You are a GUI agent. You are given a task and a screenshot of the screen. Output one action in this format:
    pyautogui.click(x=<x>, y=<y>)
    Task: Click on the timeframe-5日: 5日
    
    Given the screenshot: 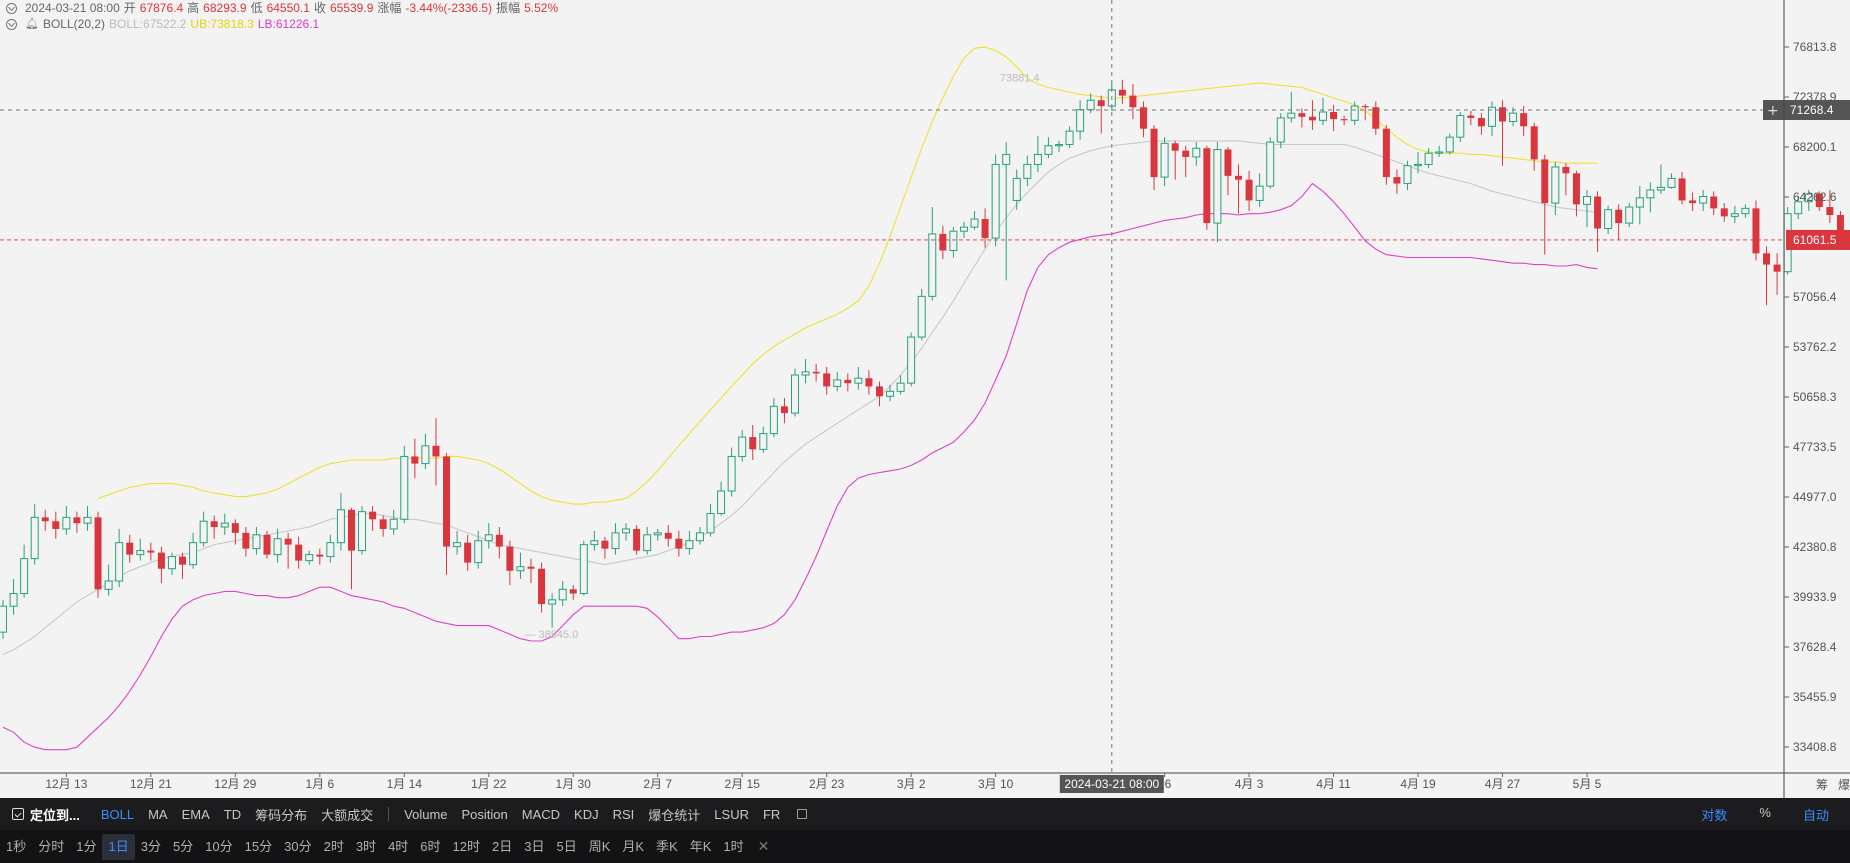 What is the action you would take?
    pyautogui.click(x=566, y=846)
    